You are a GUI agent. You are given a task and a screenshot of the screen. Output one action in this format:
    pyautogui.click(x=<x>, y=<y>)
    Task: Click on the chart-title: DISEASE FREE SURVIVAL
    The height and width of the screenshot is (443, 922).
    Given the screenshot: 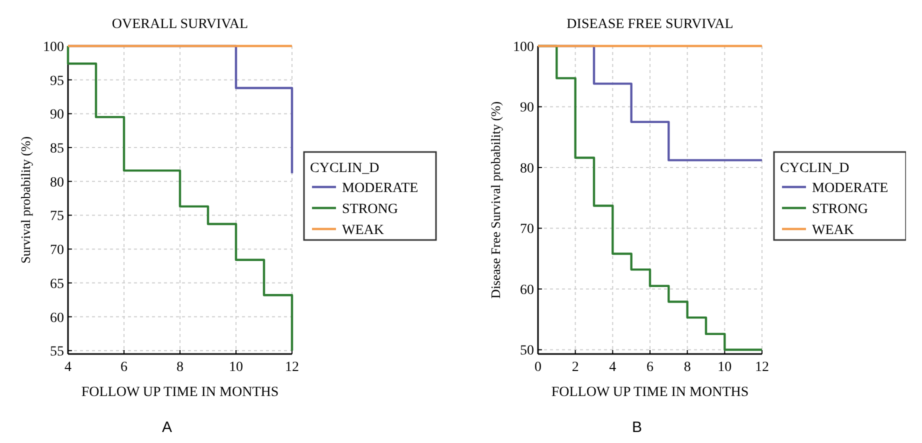 What is the action you would take?
    pyautogui.click(x=650, y=24)
    